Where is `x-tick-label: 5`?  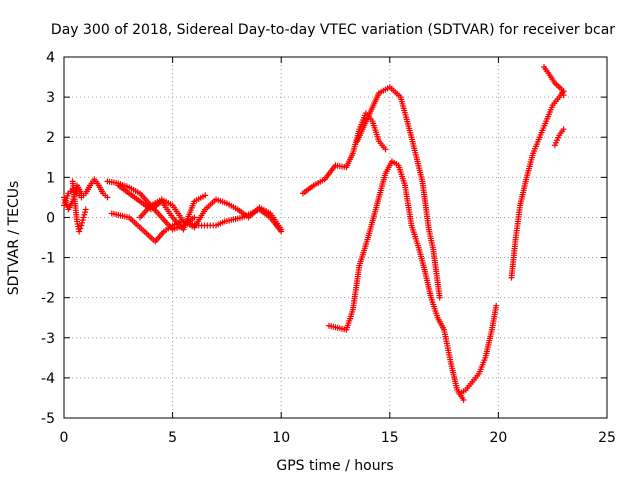
x-tick-label: 5 is located at coordinates (172, 438).